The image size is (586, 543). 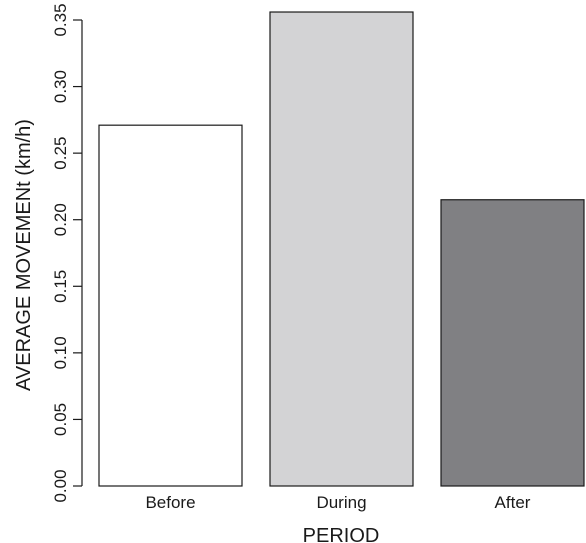 What do you see at coordinates (60, 19) in the screenshot?
I see `y-tick-label: 0.35` at bounding box center [60, 19].